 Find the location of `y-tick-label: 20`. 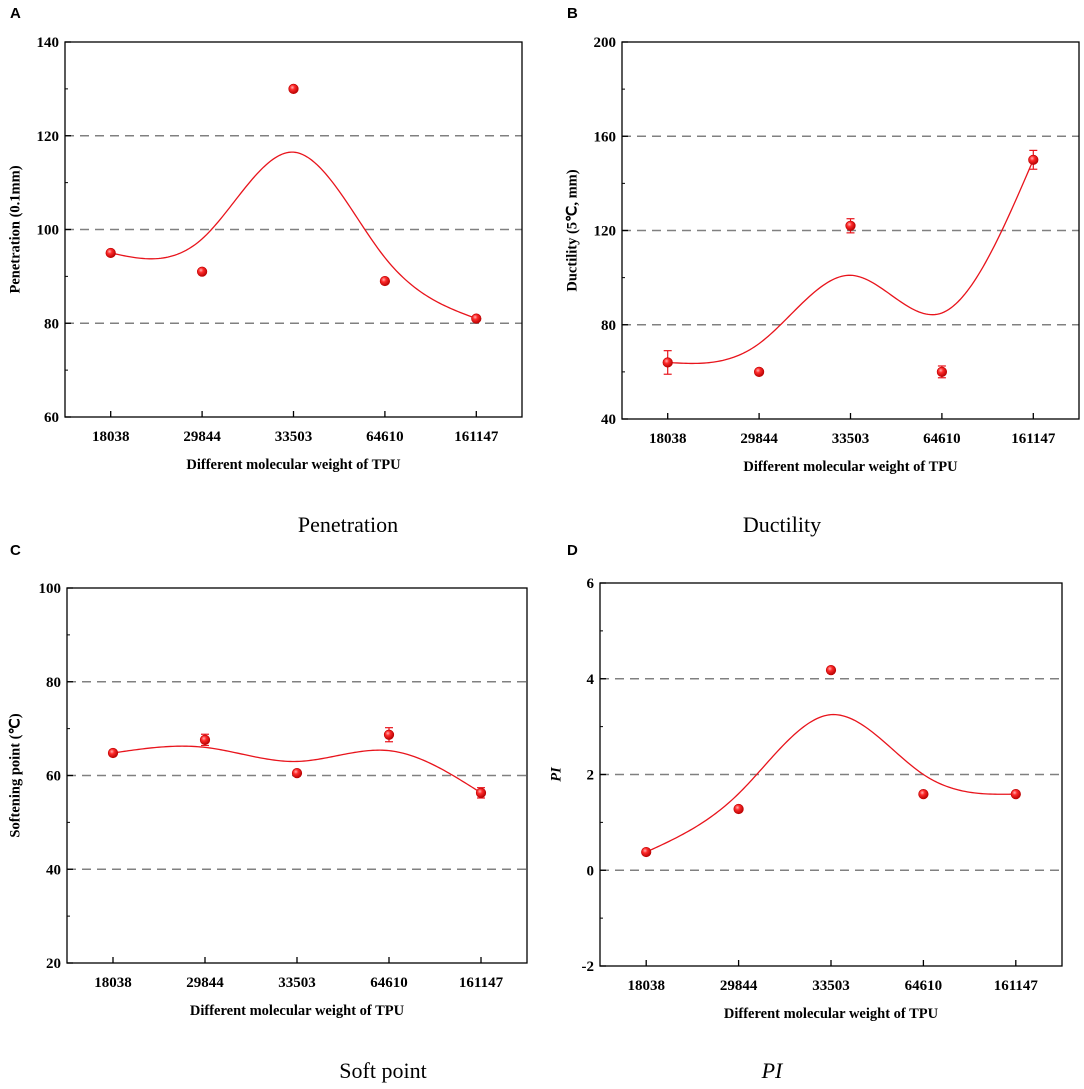

y-tick-label: 20 is located at coordinates (53, 964).